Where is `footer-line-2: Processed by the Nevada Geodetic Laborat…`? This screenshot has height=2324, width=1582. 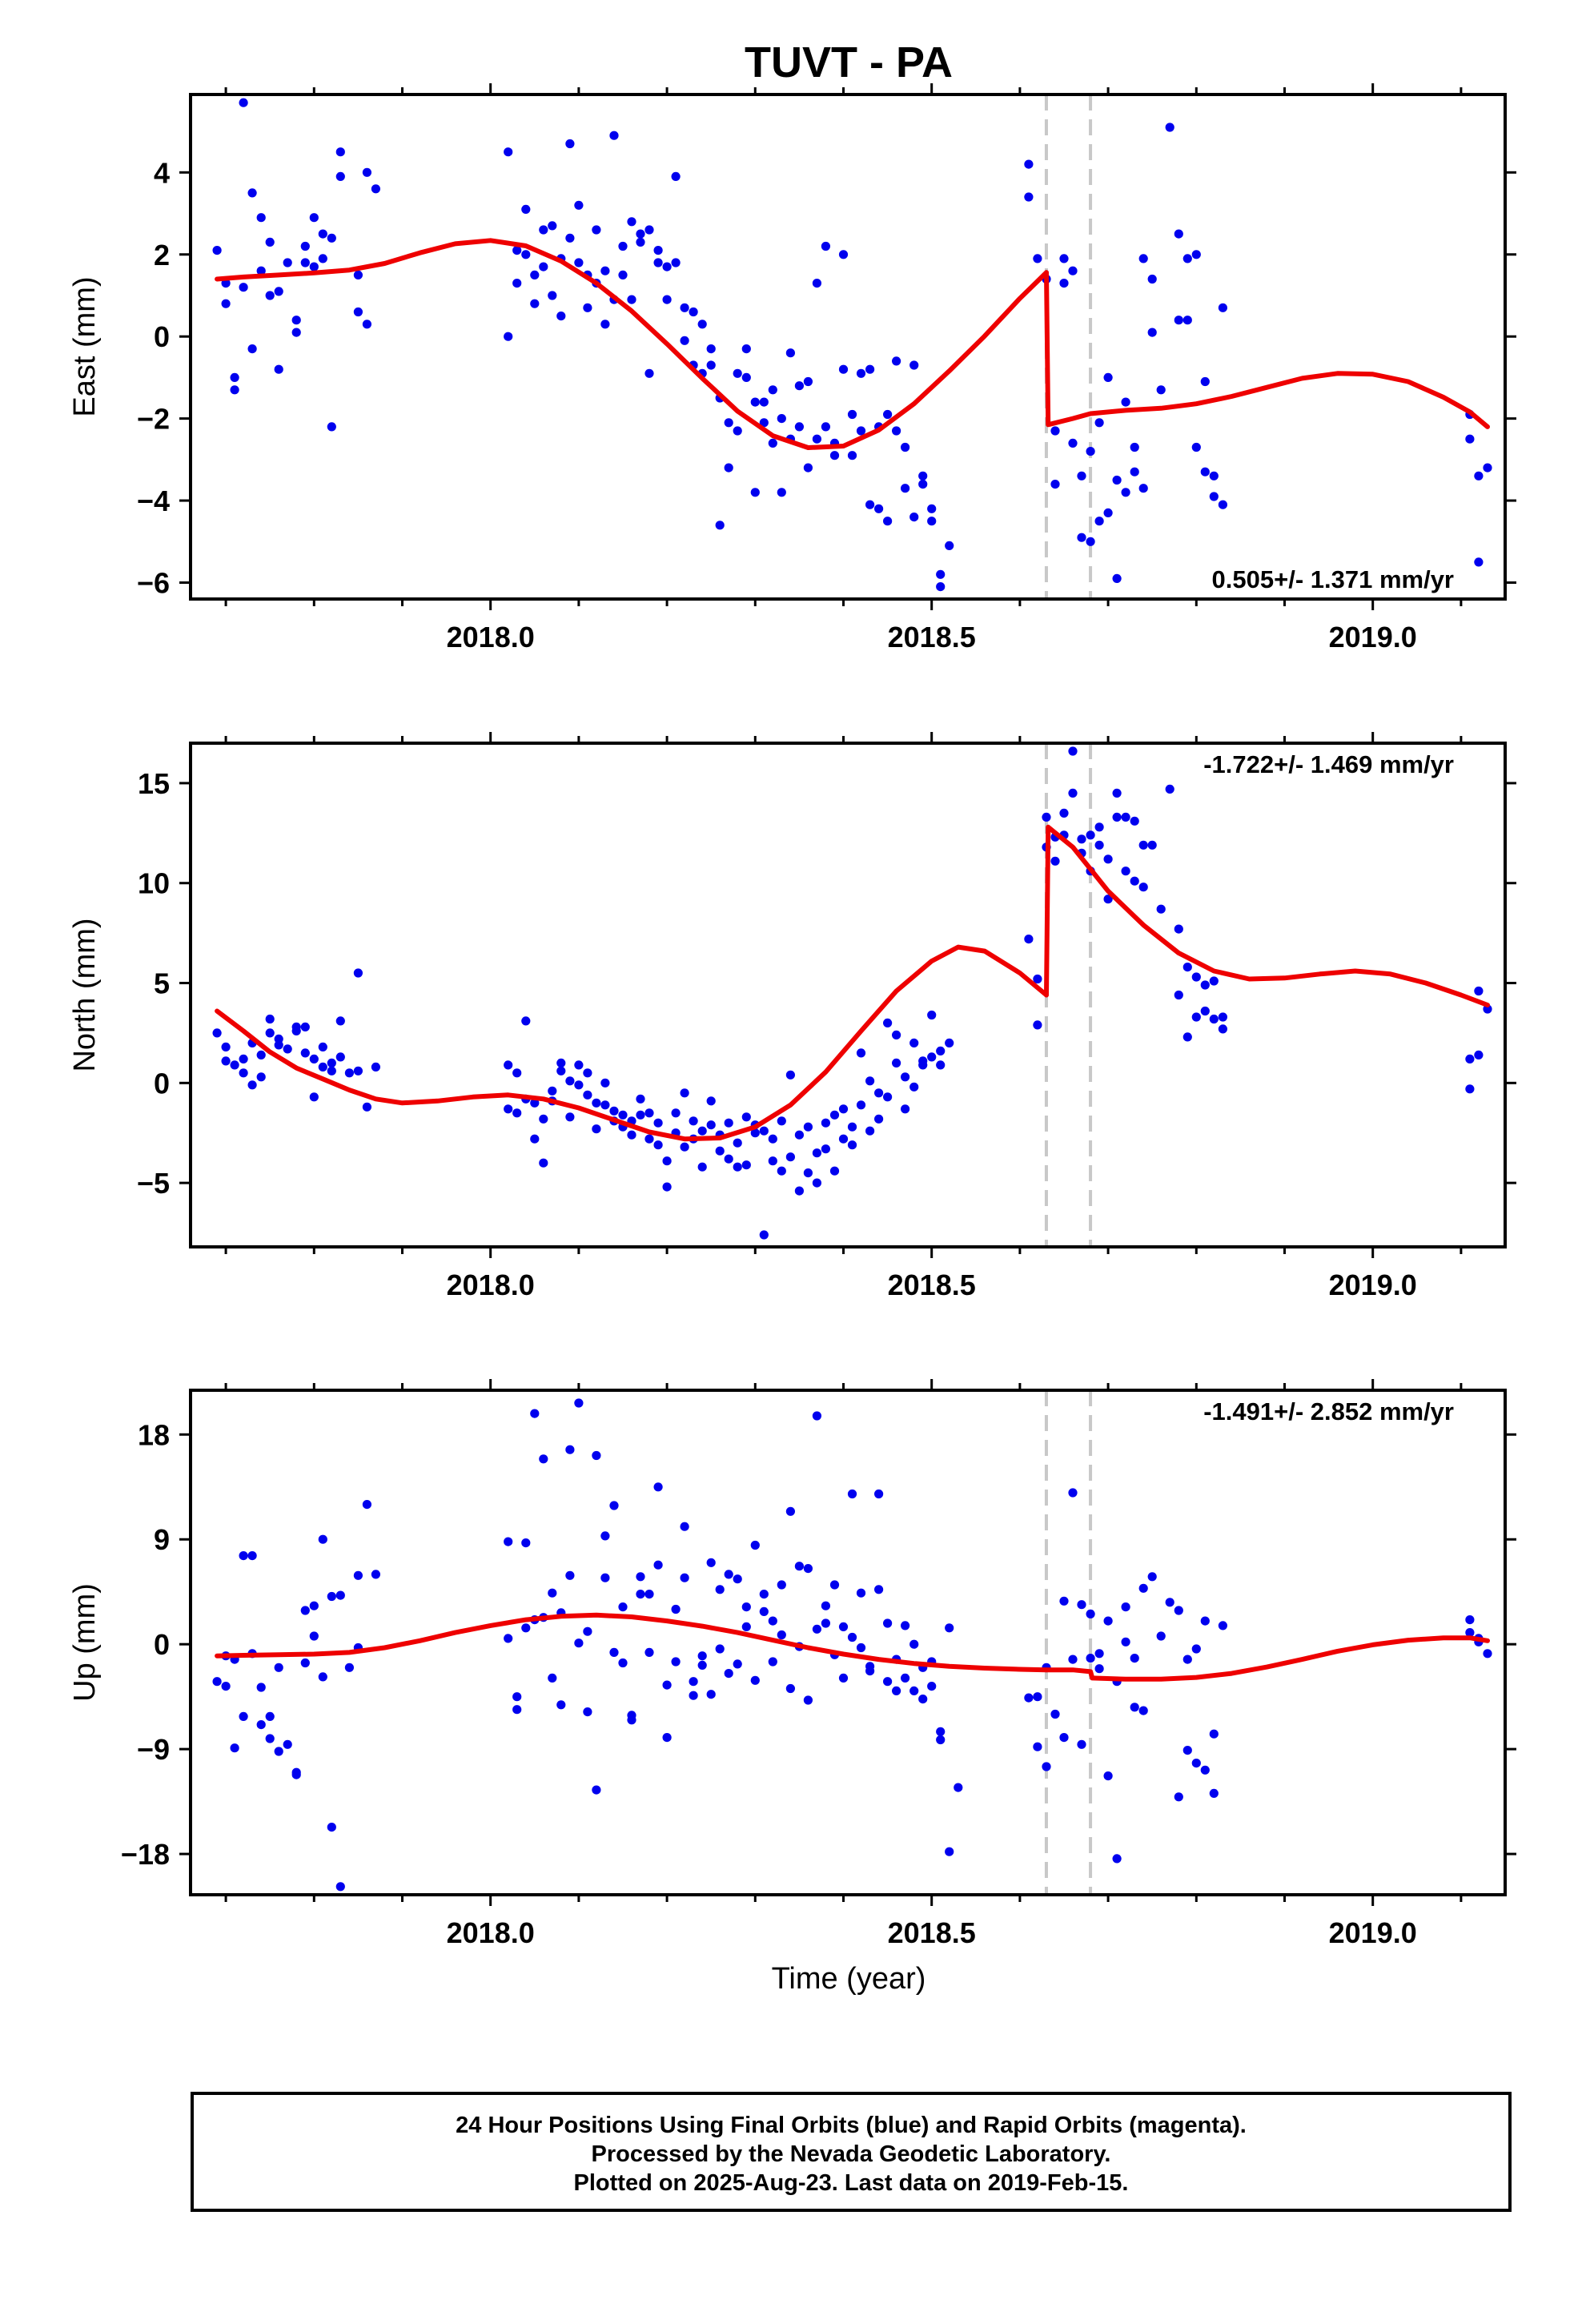
footer-line-2: Processed by the Nevada Geodetic Laborat… is located at coordinates (851, 2154).